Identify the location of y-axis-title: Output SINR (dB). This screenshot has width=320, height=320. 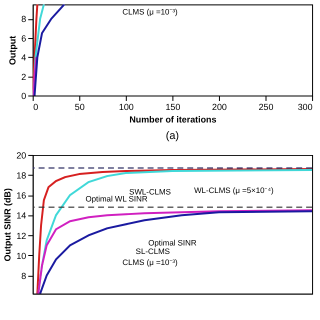
(7, 225).